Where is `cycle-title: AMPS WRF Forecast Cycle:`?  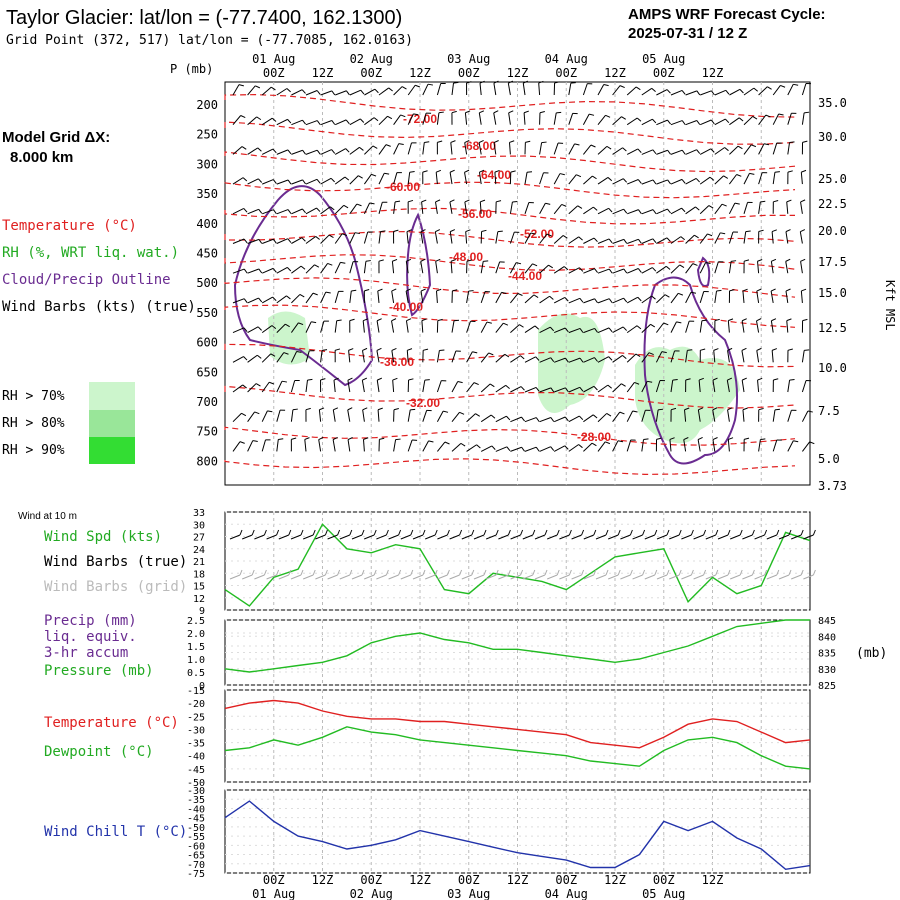
cycle-title: AMPS WRF Forecast Cycle: is located at coordinates (727, 14).